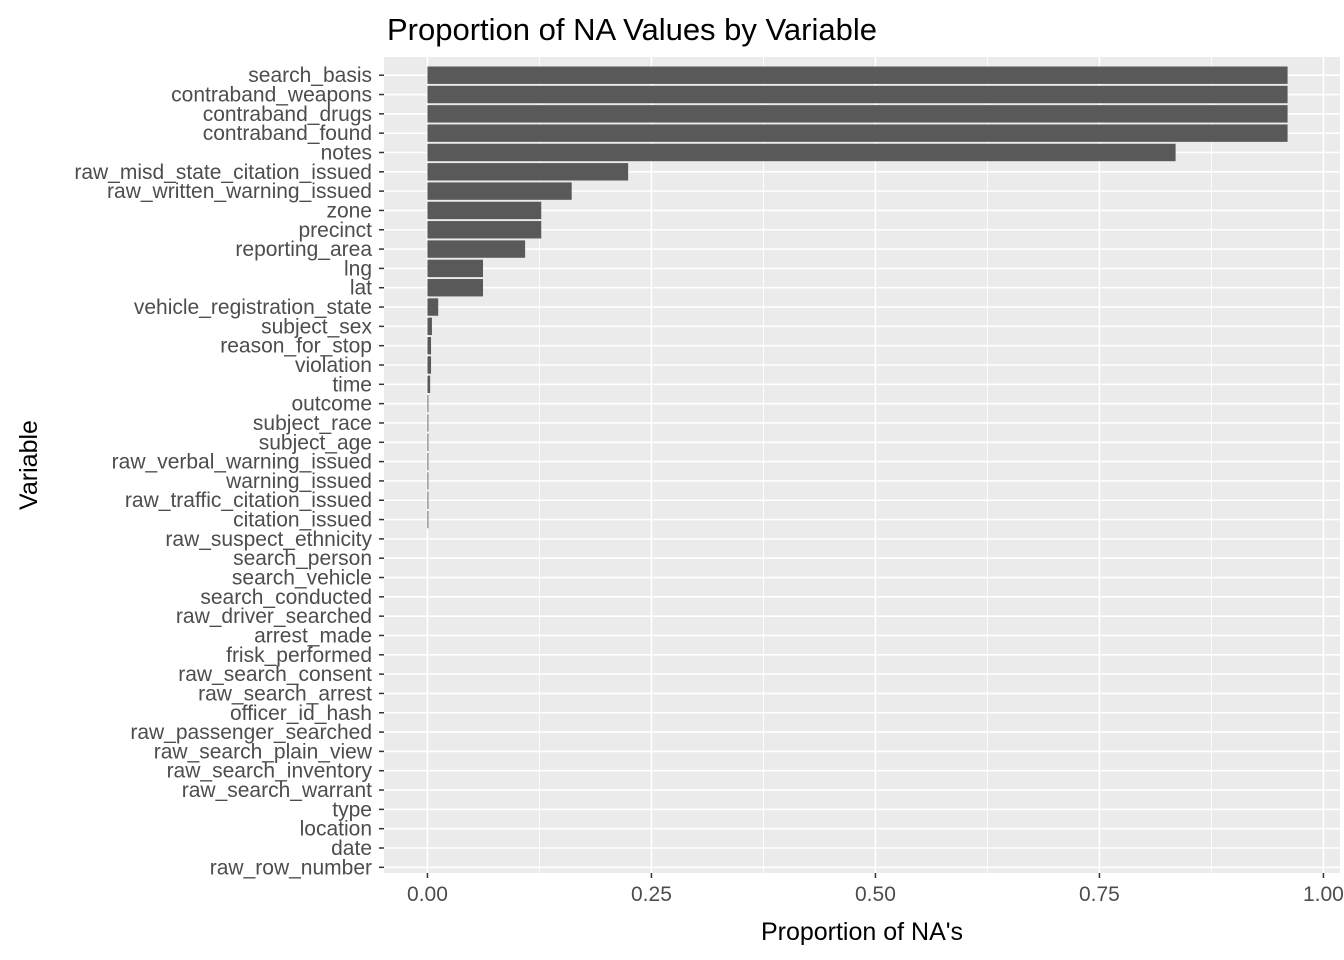 The width and height of the screenshot is (1344, 960). What do you see at coordinates (801, 152) in the screenshot?
I see `bar-notes` at bounding box center [801, 152].